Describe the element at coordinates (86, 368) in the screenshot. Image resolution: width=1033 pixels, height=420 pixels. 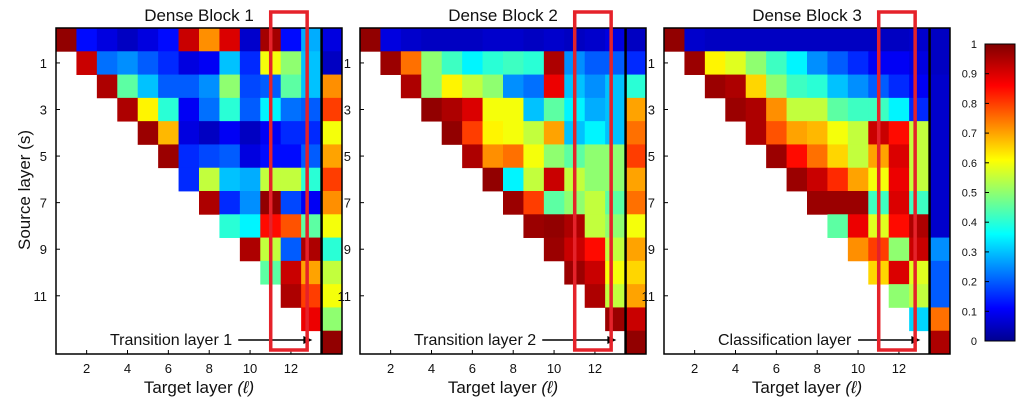
I see `x-tick-label: 2` at that location.